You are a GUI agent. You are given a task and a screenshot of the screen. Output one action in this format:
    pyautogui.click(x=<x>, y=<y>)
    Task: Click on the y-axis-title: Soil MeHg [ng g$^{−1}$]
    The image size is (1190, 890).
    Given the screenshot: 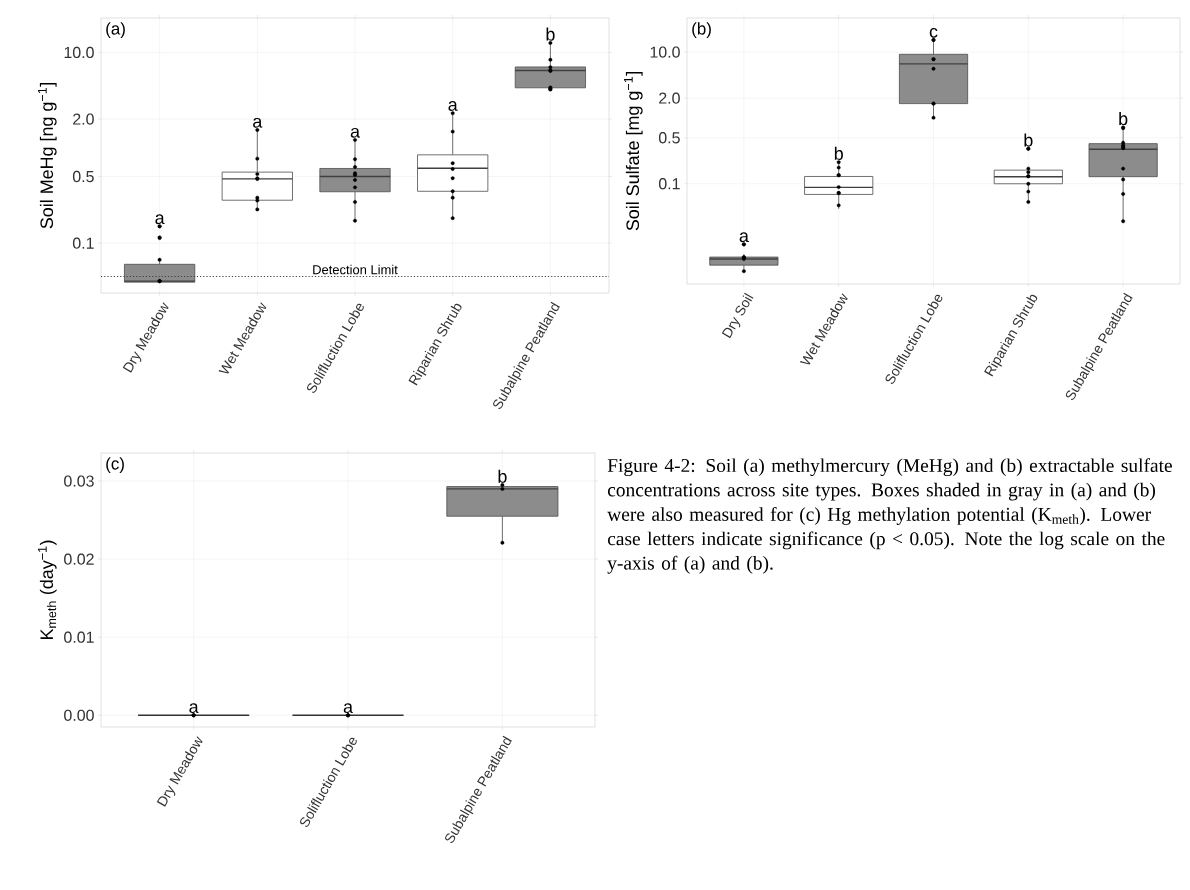 What is the action you would take?
    pyautogui.click(x=47, y=156)
    